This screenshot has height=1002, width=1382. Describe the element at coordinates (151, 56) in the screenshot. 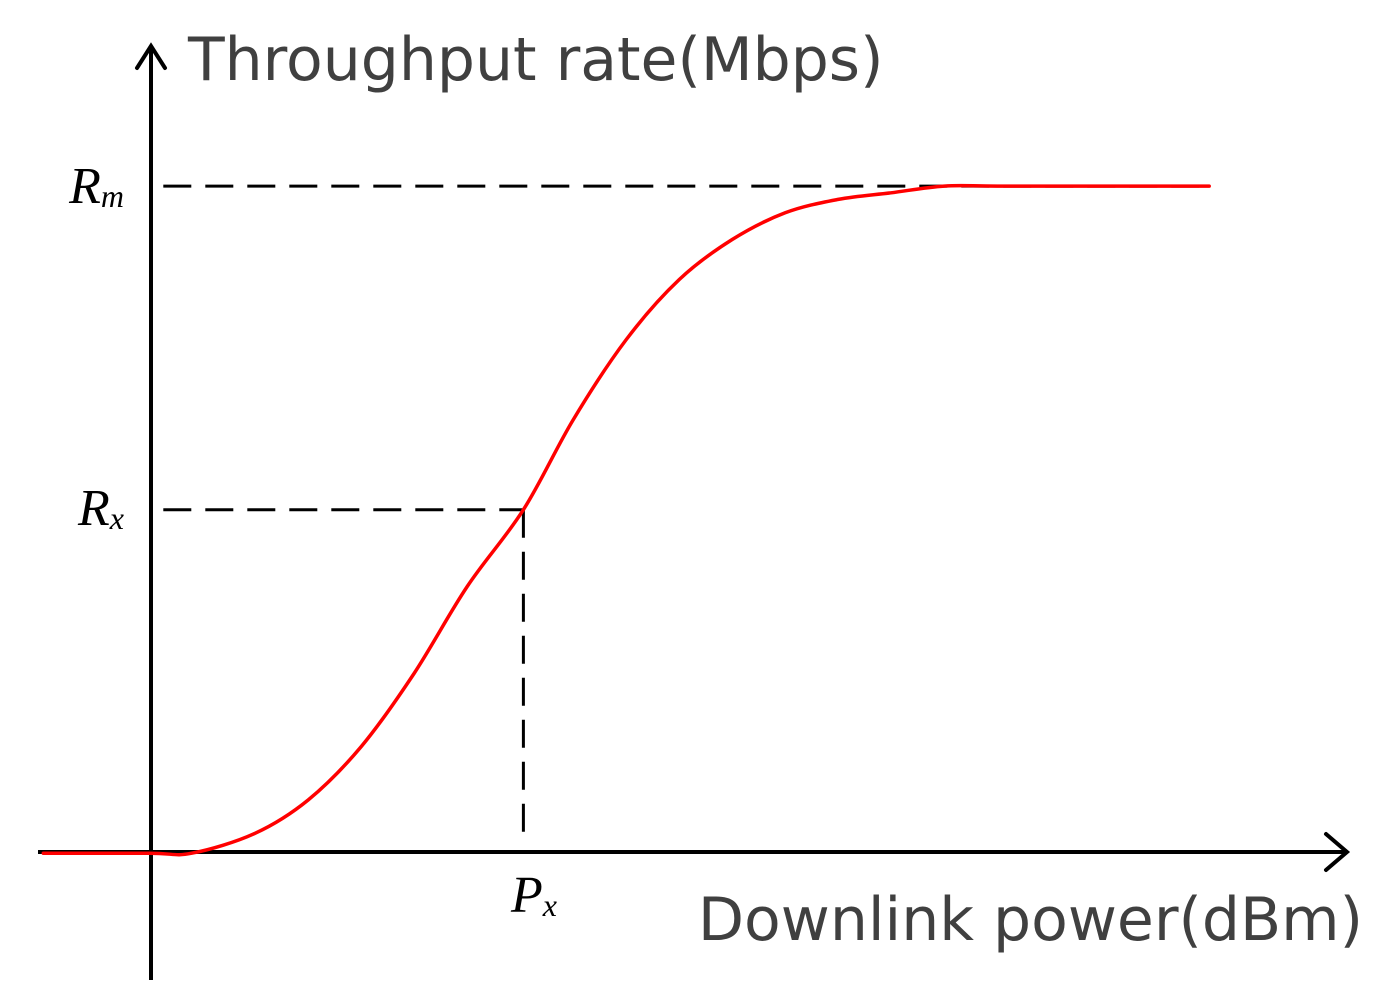

I see `y-axis-arrowhead` at that location.